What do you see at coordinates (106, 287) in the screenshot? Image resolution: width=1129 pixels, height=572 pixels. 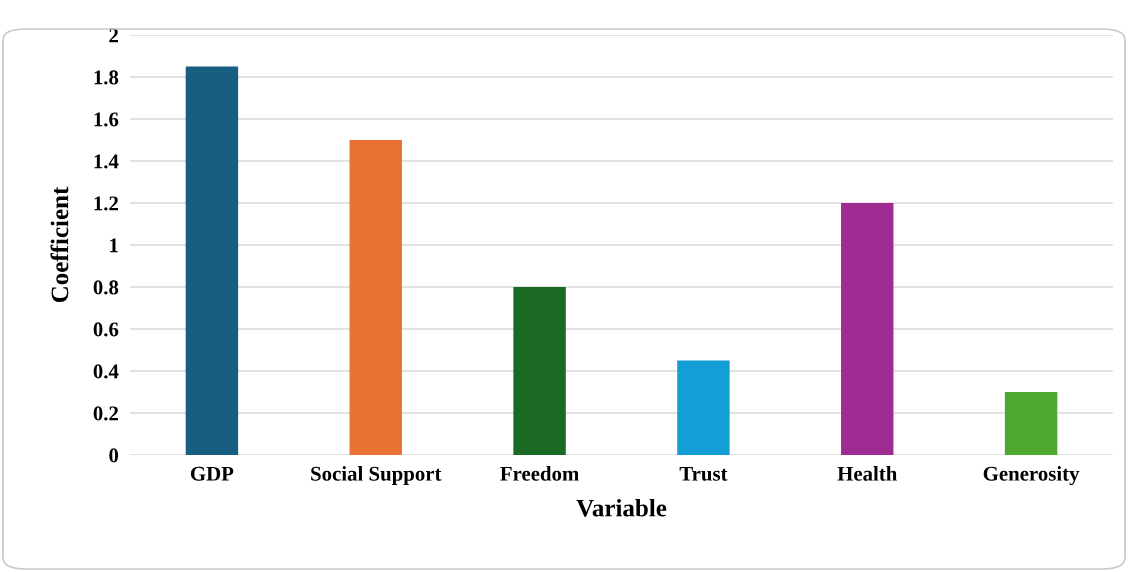 I see `y-tick-label: 0.8` at bounding box center [106, 287].